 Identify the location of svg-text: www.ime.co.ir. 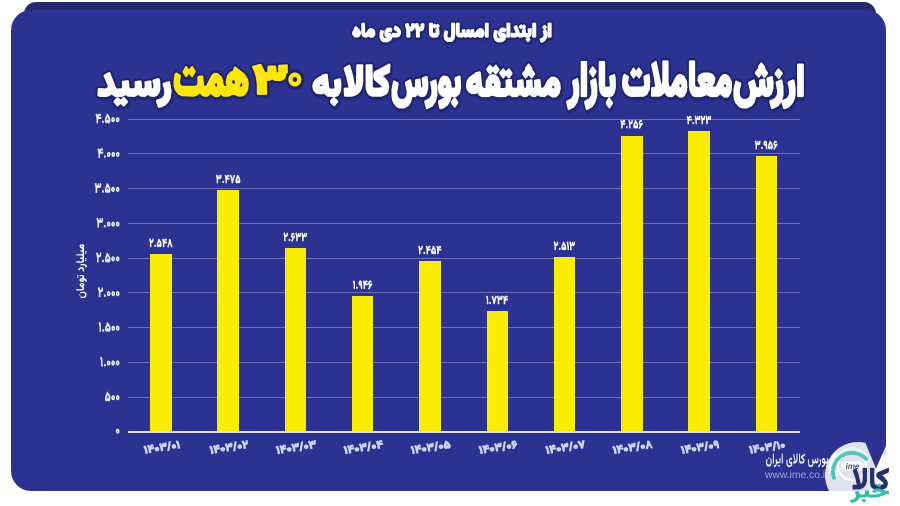
(796, 475).